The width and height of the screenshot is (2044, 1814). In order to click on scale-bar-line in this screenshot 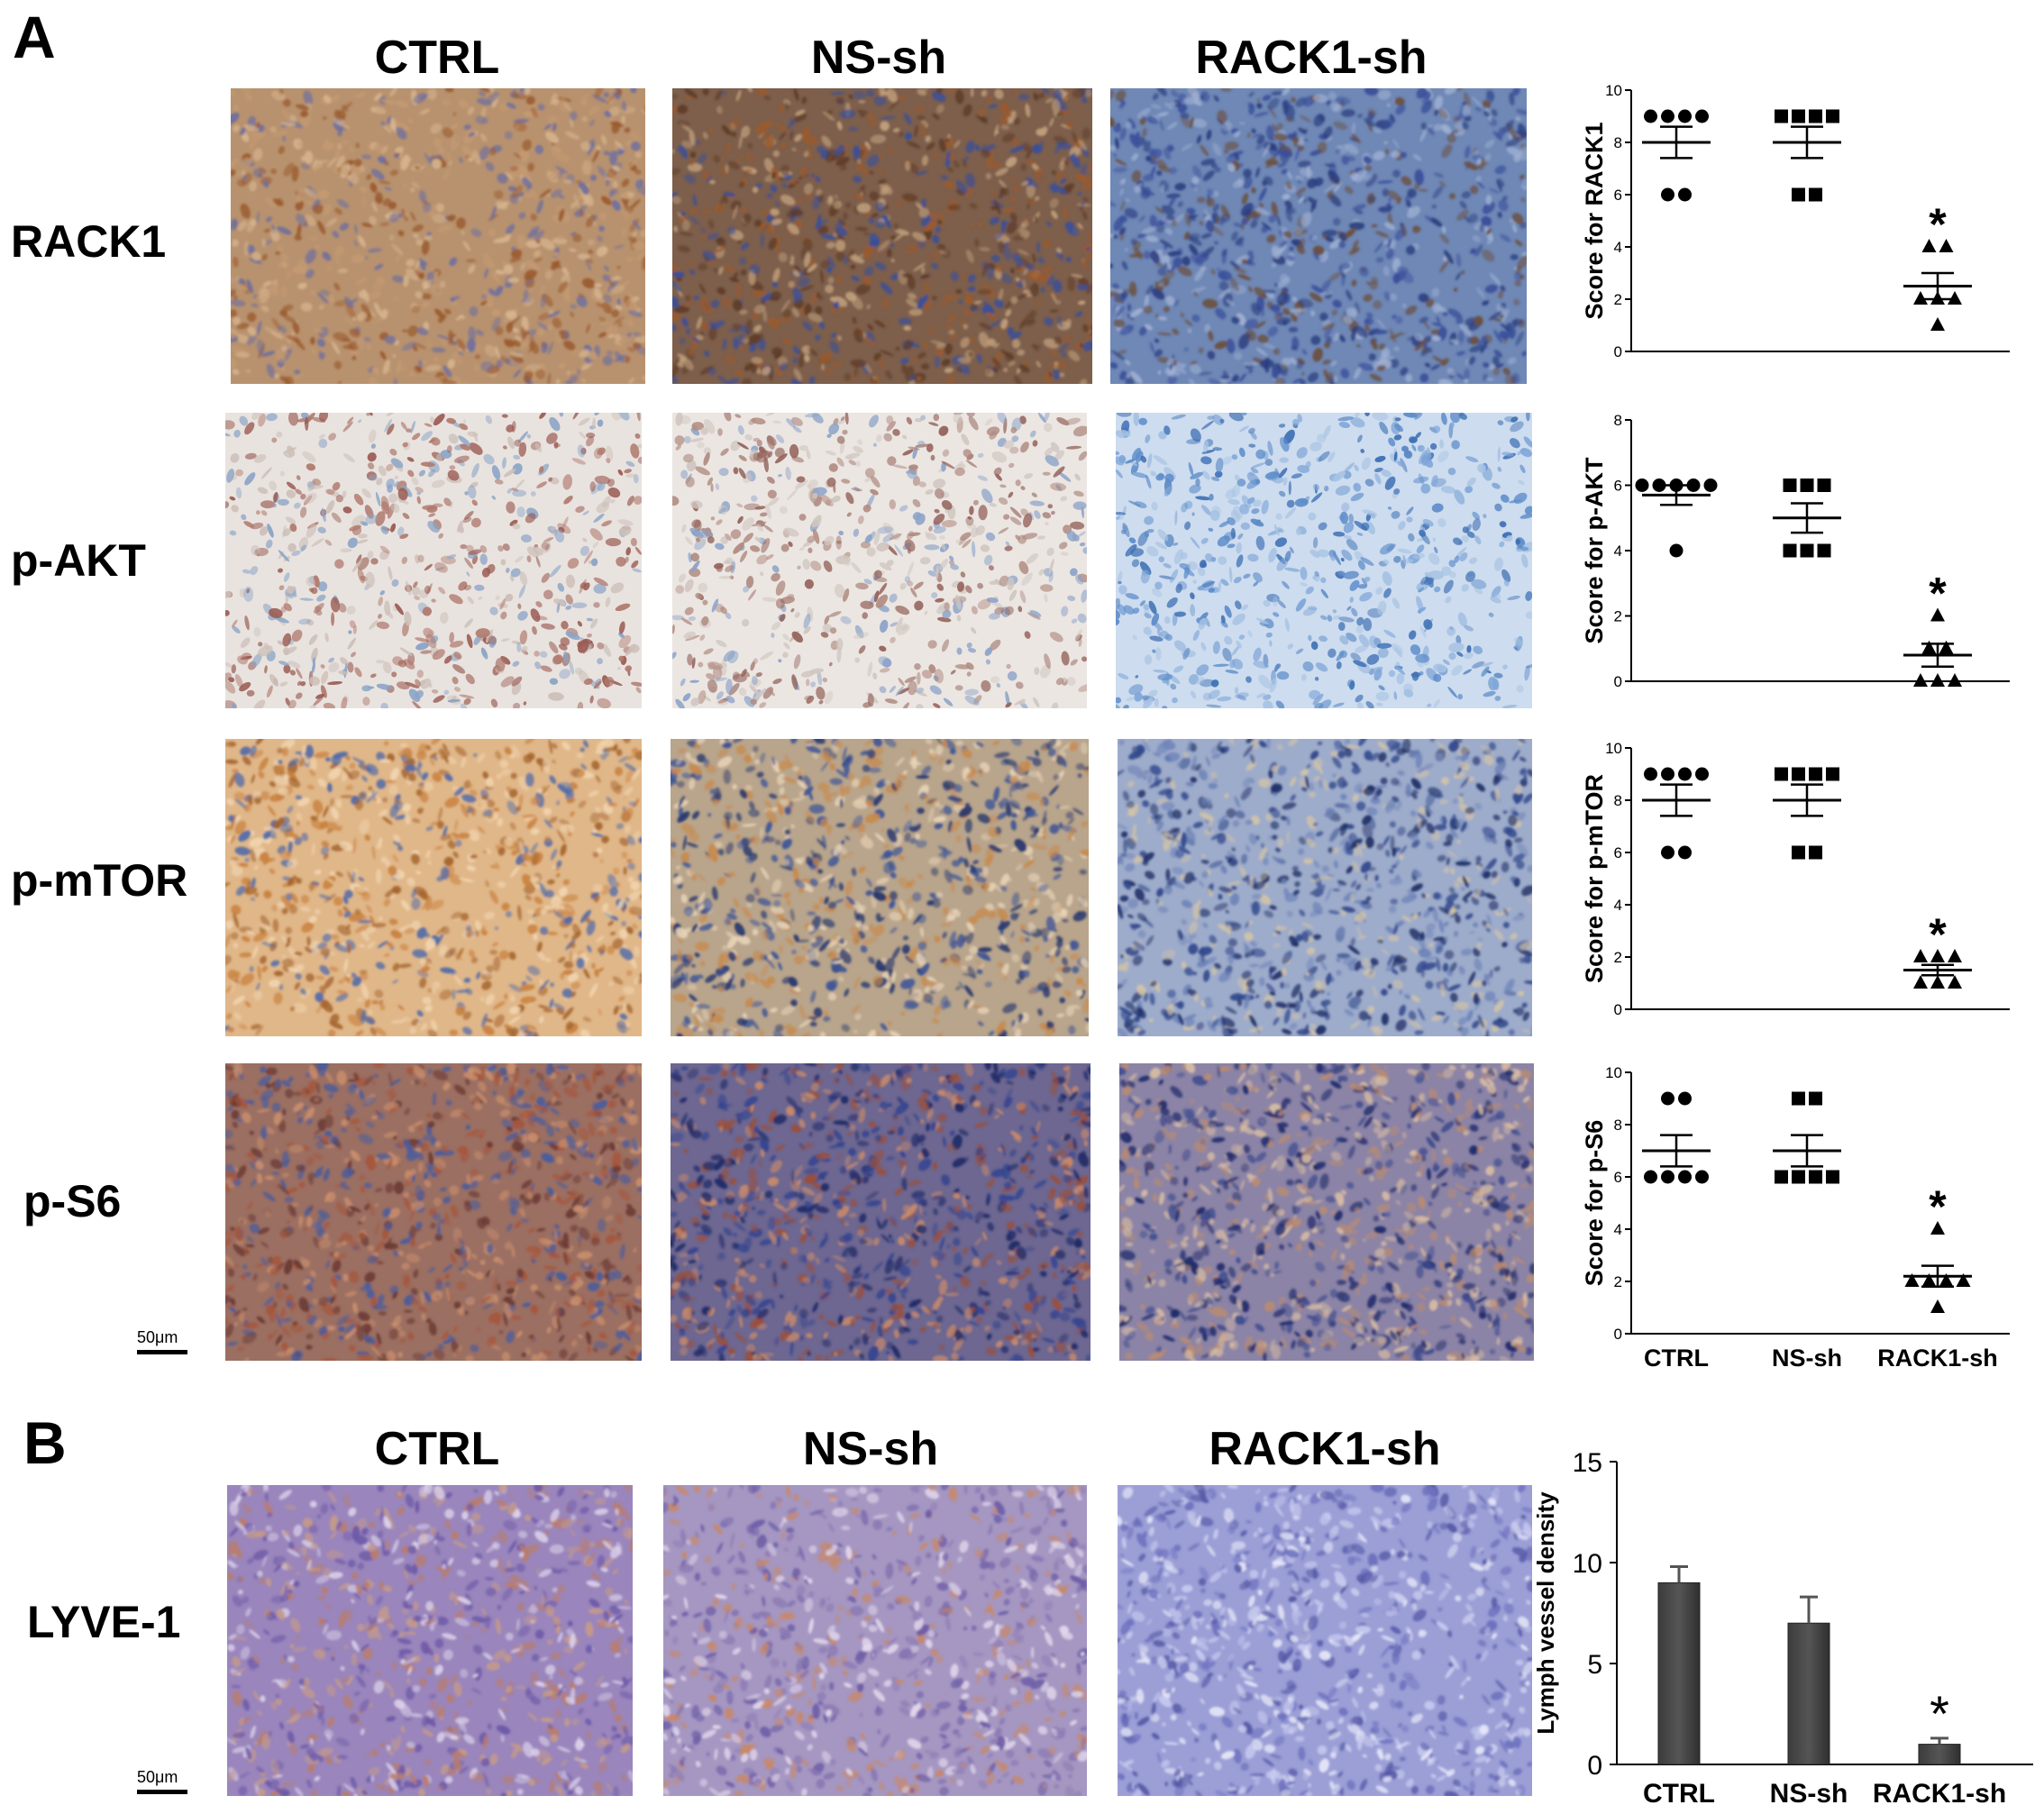, I will do `click(162, 1352)`.